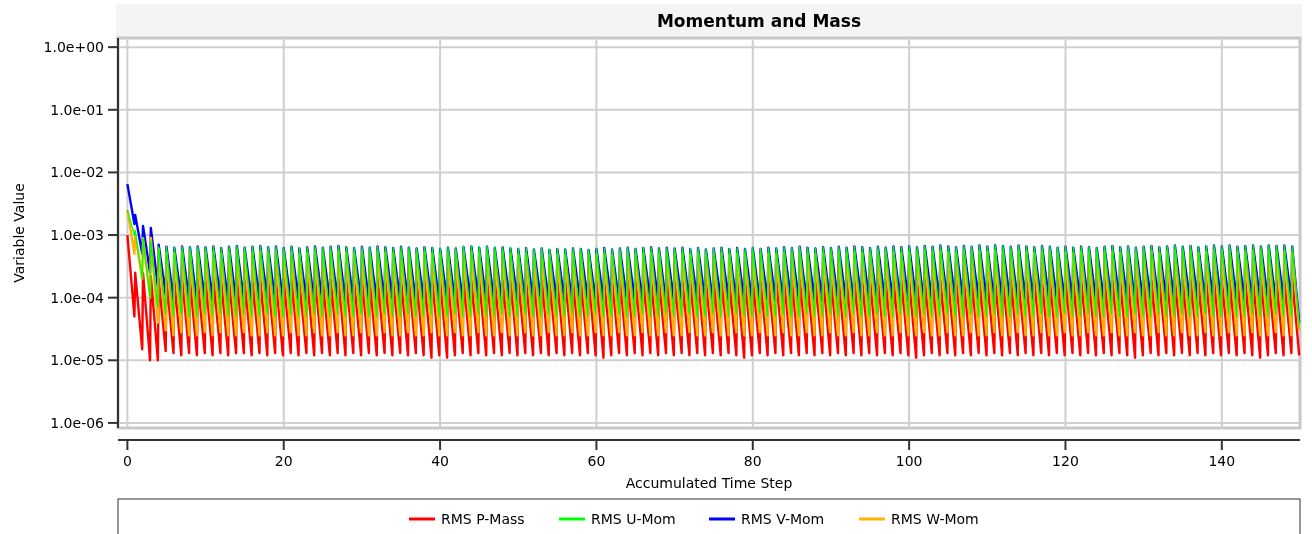 This screenshot has height=534, width=1312. Describe the element at coordinates (1065, 461) in the screenshot. I see `x-tick-label: 120` at that location.